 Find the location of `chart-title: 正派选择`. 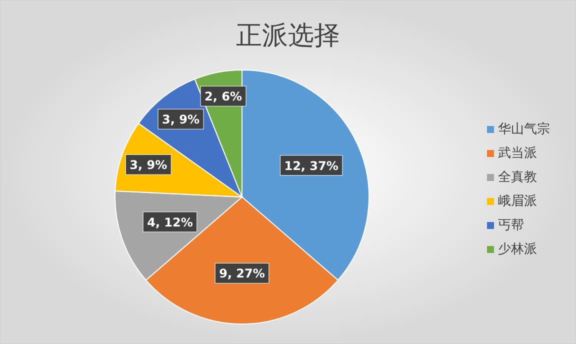

chart-title: 正派选择 is located at coordinates (288, 36).